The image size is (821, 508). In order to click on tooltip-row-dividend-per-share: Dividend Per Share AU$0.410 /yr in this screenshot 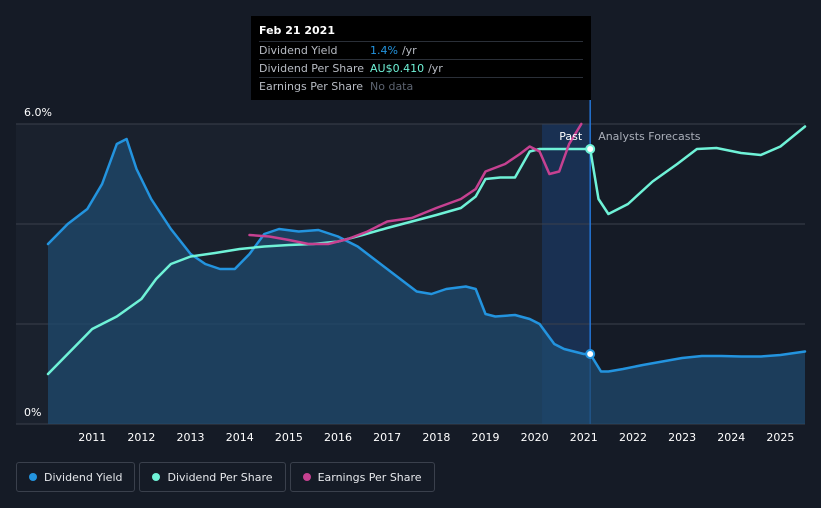, I will do `click(421, 68)`.